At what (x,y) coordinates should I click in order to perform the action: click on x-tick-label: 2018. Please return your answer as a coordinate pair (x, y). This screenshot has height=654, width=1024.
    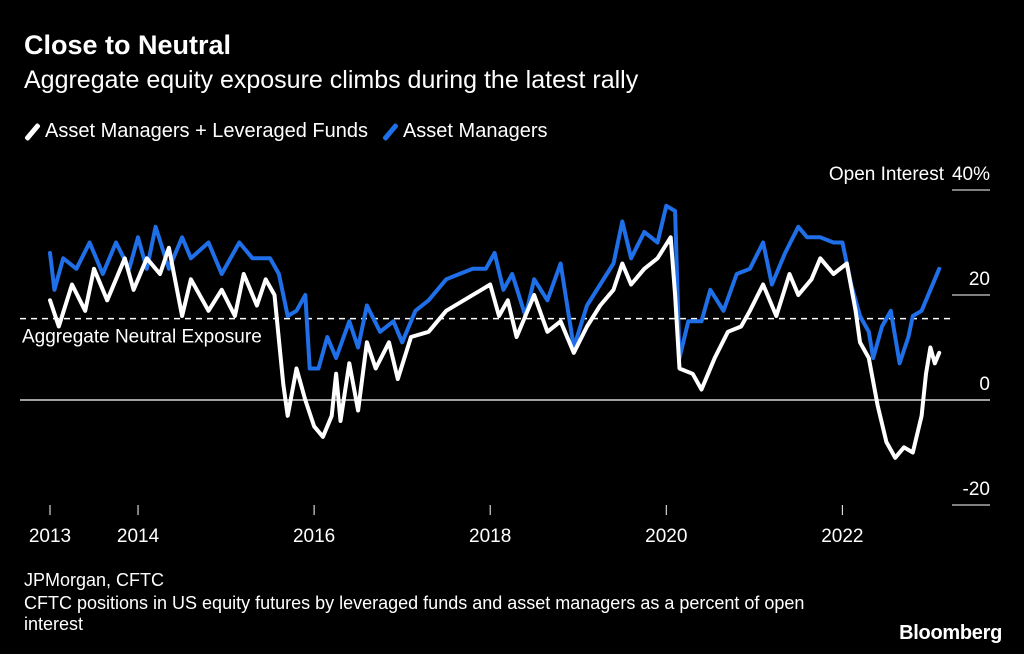
    Looking at the image, I should click on (490, 536).